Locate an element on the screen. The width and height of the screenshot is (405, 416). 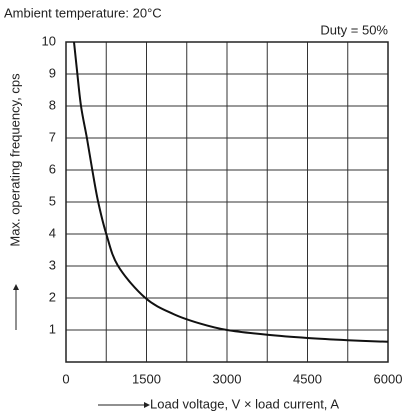
x-tick-label: 3000 is located at coordinates (227, 378).